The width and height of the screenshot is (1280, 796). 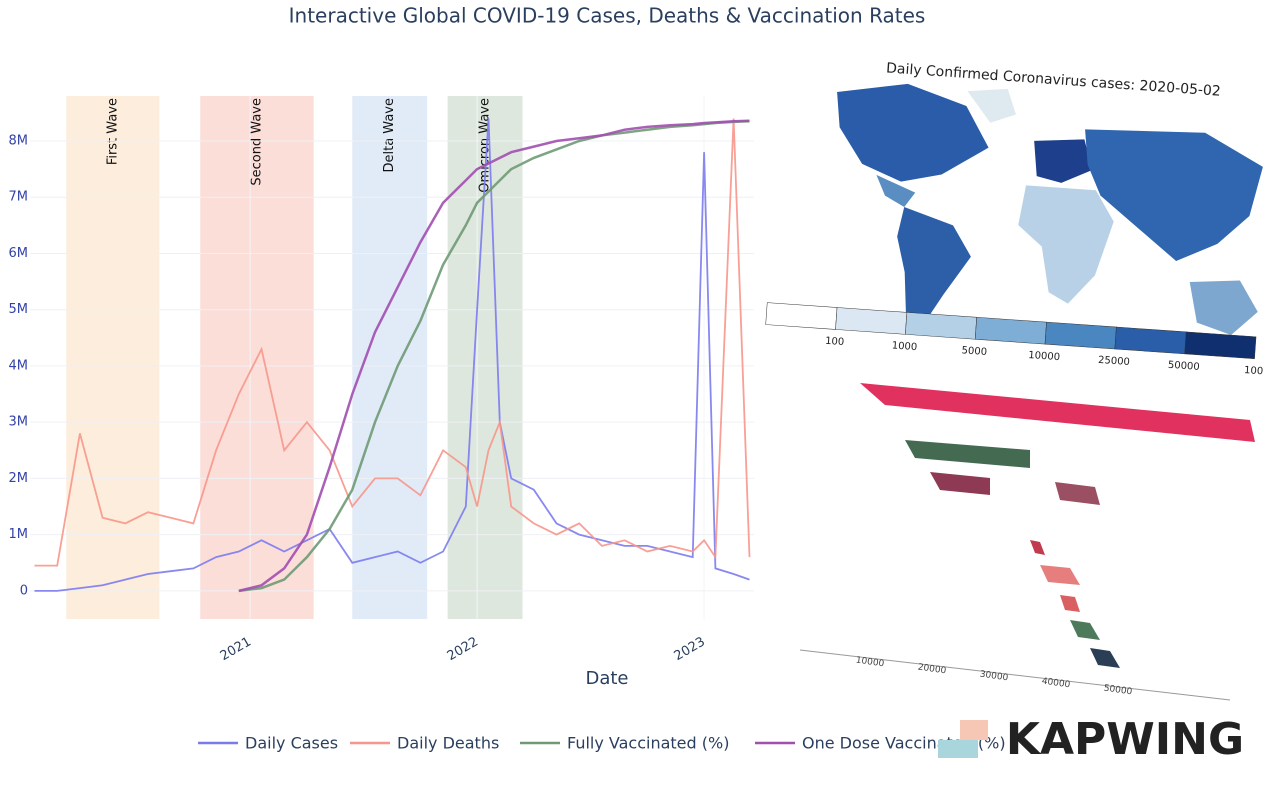 I want to click on x-axis-title: Date, so click(x=606, y=678).